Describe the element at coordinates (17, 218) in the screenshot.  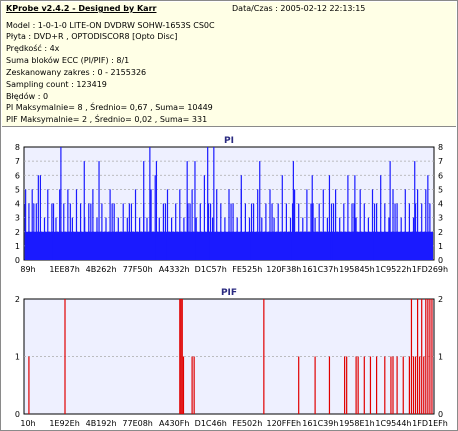
I see `pi-ytick-left: 3` at that location.